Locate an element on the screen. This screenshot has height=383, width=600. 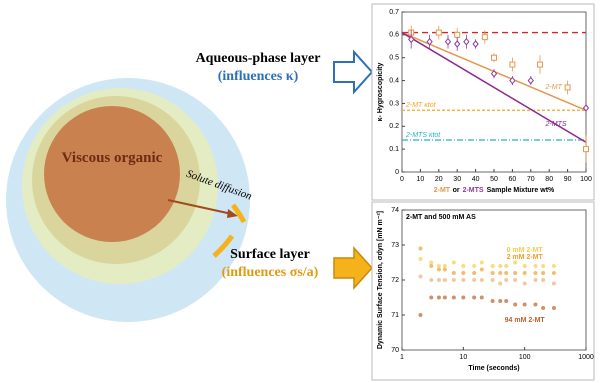
y-tick-label: 72 is located at coordinates (395, 280).